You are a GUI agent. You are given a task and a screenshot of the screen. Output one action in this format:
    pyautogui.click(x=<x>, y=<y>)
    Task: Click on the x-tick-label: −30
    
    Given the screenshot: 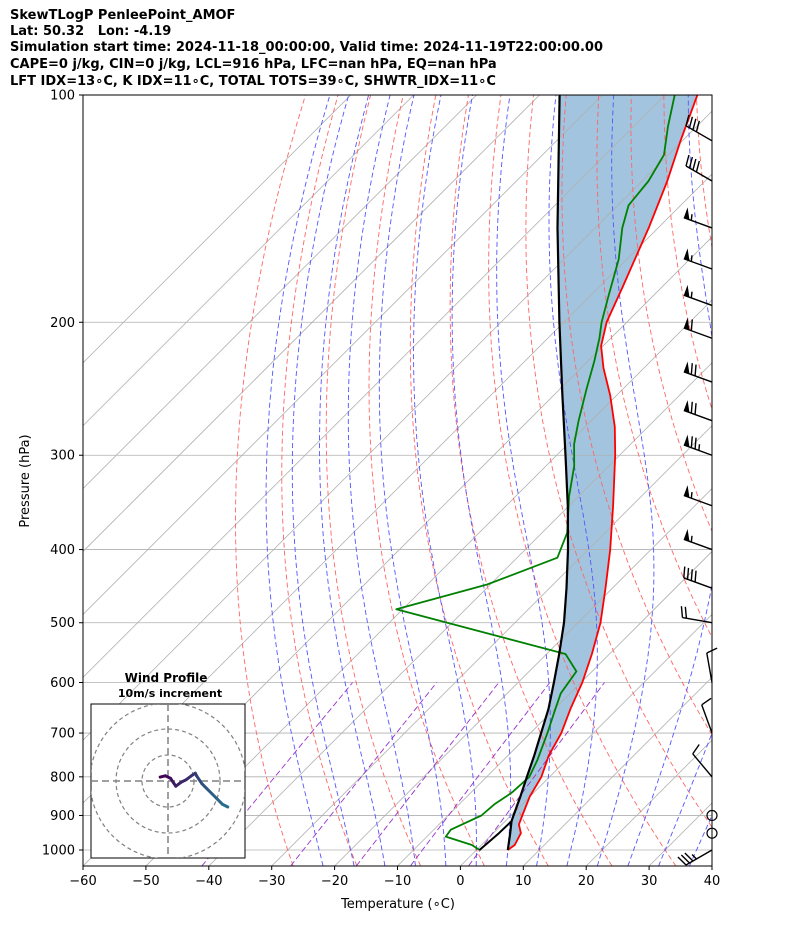 What is the action you would take?
    pyautogui.click(x=271, y=881)
    